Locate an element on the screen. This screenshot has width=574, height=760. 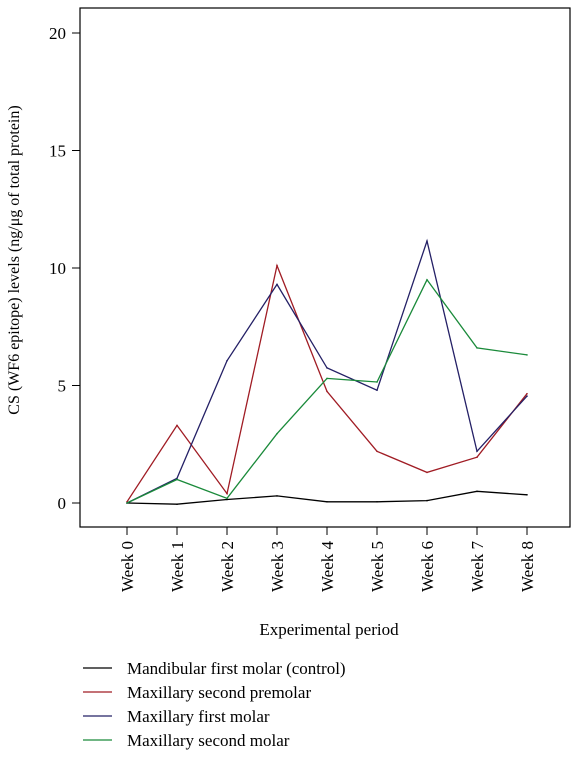
y-tick-label: 15 is located at coordinates (57, 151).